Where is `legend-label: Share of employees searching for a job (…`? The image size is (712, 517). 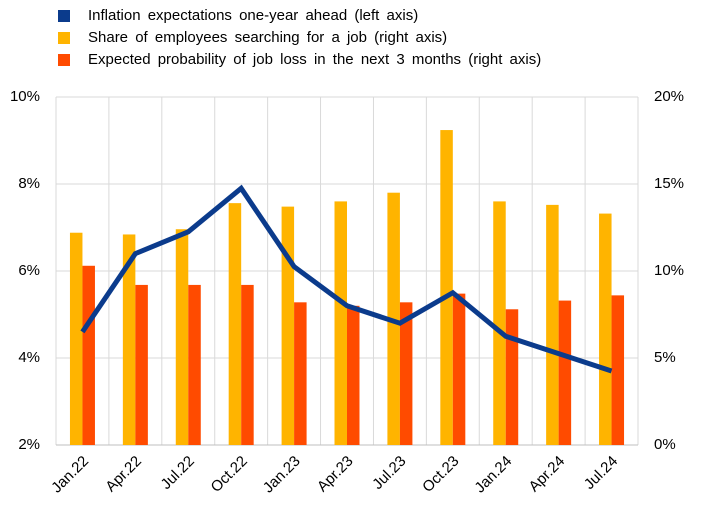
legend-label: Share of employees searching for a job (… is located at coordinates (267, 37).